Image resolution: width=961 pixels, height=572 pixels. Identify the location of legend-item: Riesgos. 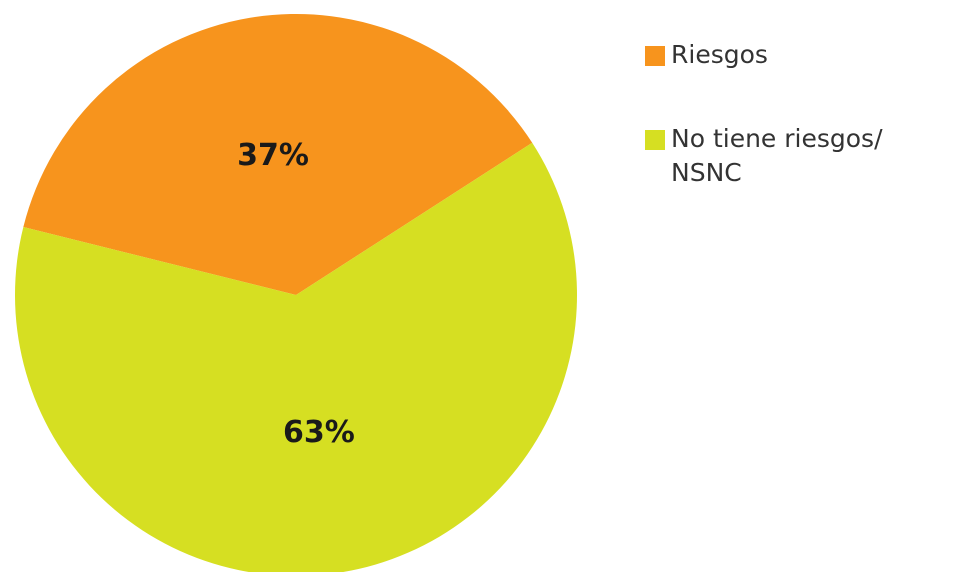
(800, 55).